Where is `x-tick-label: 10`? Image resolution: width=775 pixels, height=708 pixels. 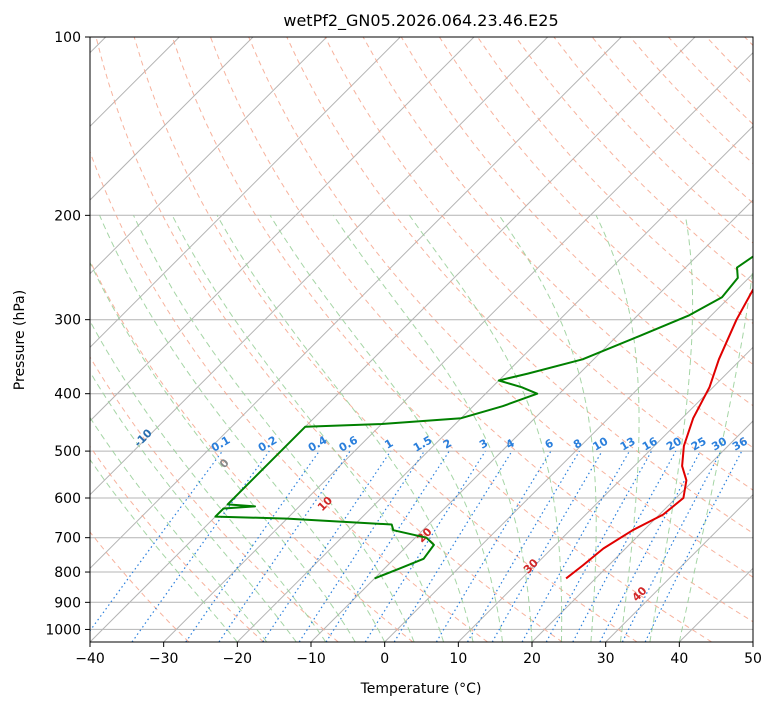 x-tick-label: 10 is located at coordinates (458, 659).